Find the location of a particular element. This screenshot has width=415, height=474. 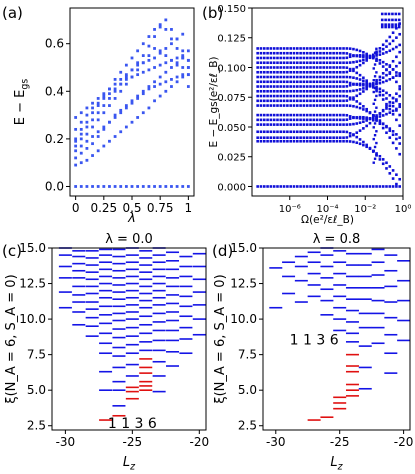

y-axis-title: ξ(N_A = 6, S_A = 0) is located at coordinates (220, 338).